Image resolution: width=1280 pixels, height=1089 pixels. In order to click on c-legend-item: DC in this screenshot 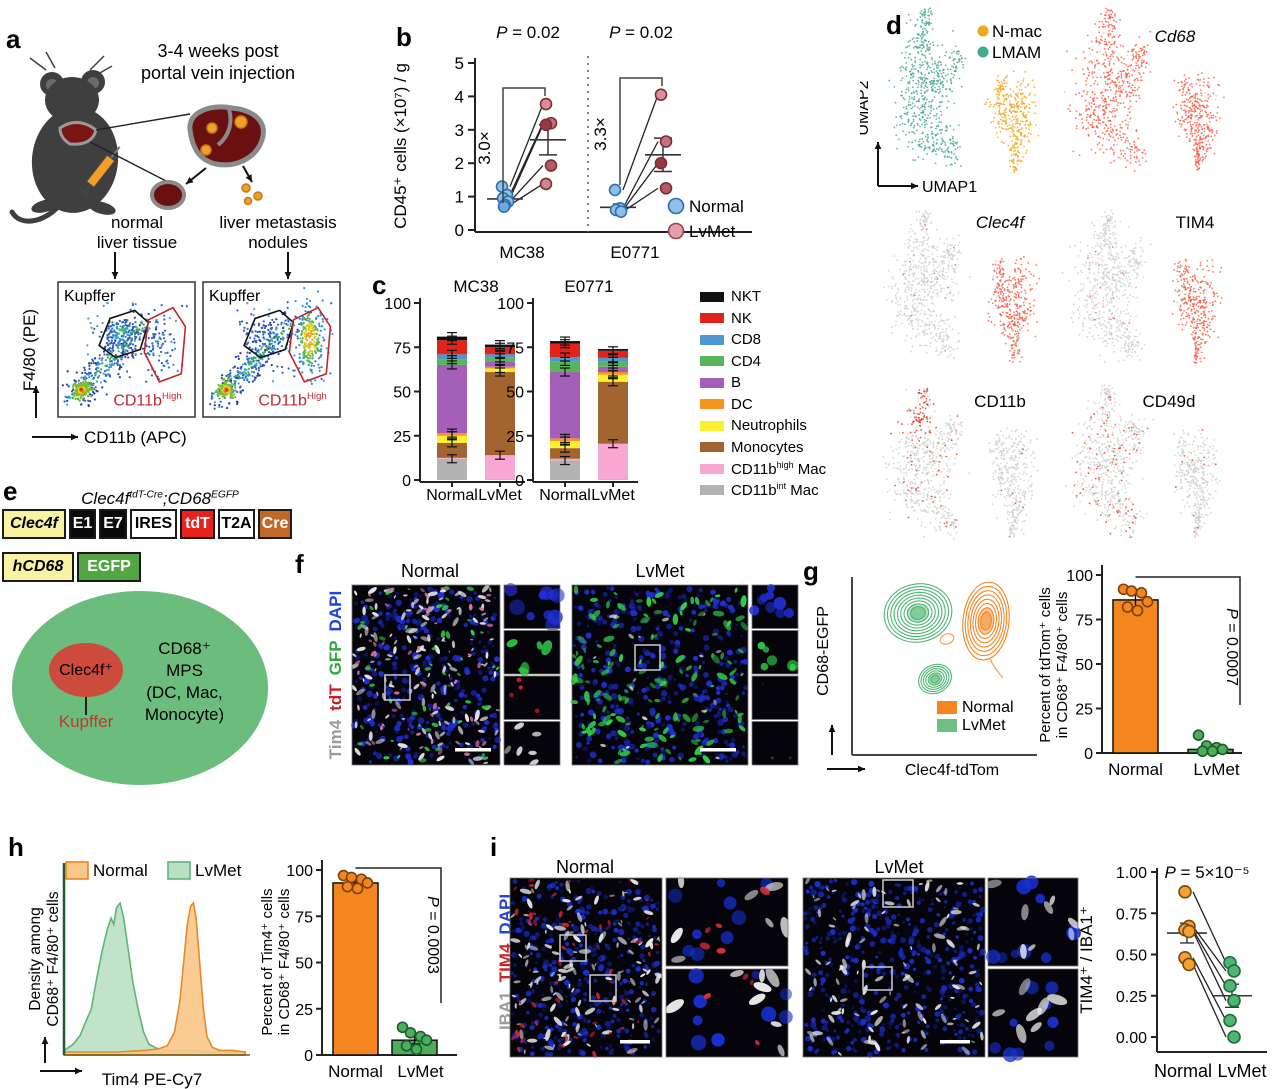, I will do `click(750, 405)`.